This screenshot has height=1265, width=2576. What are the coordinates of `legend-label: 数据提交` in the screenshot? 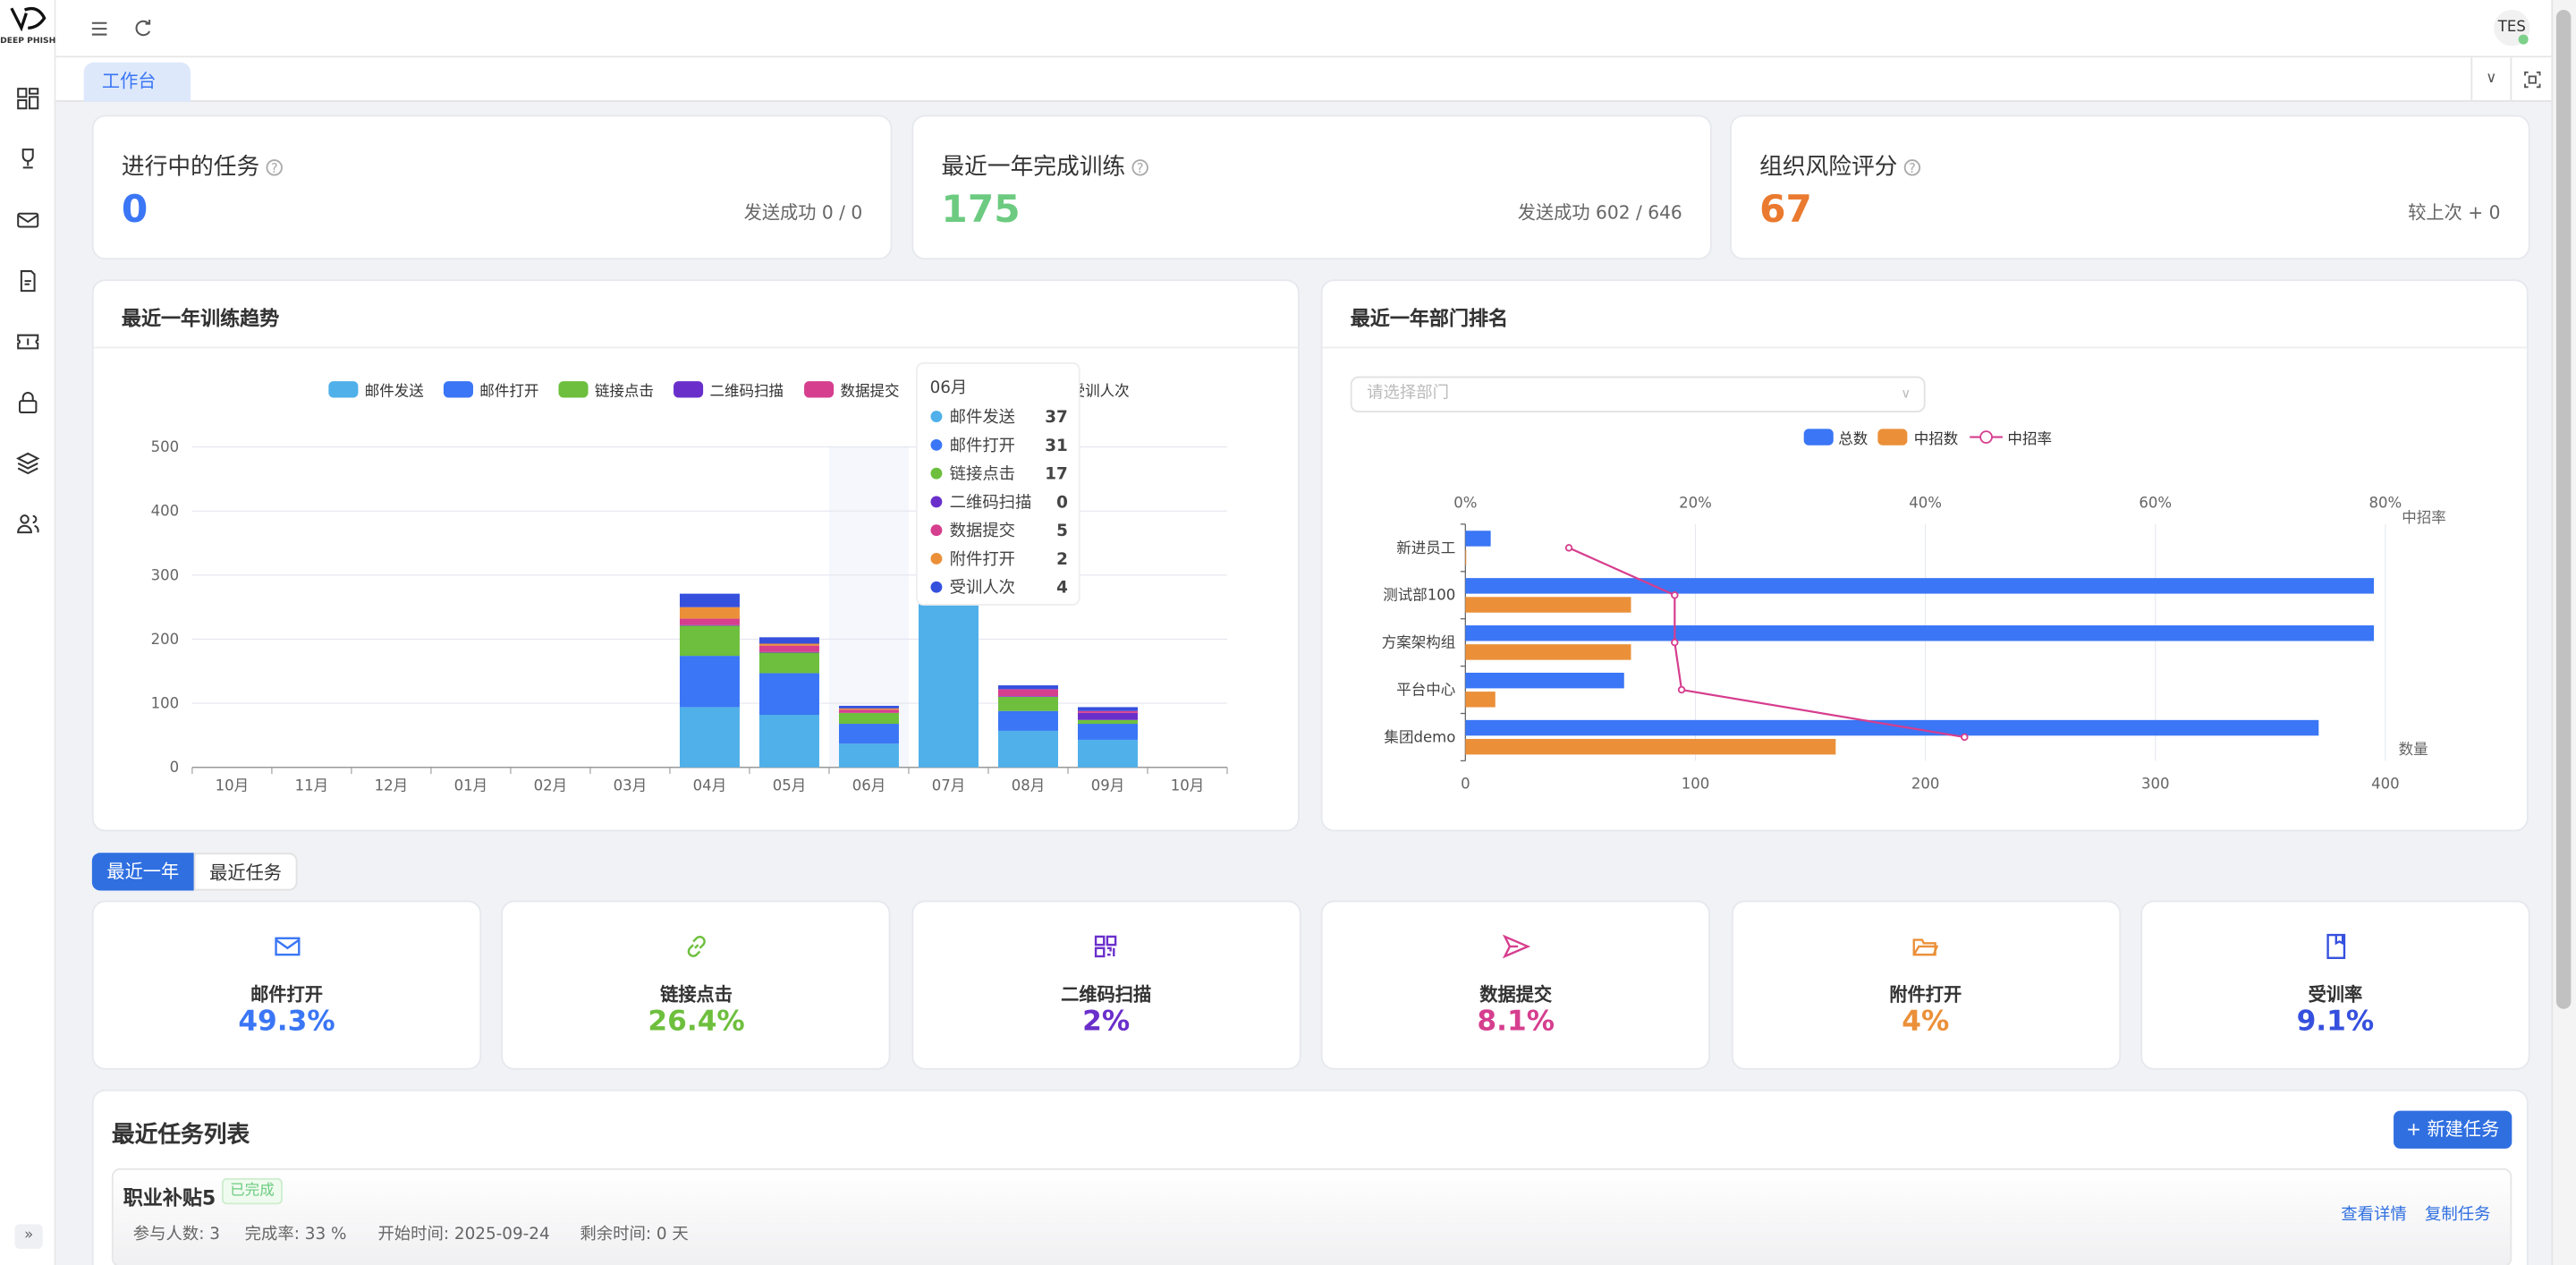 It's located at (869, 391).